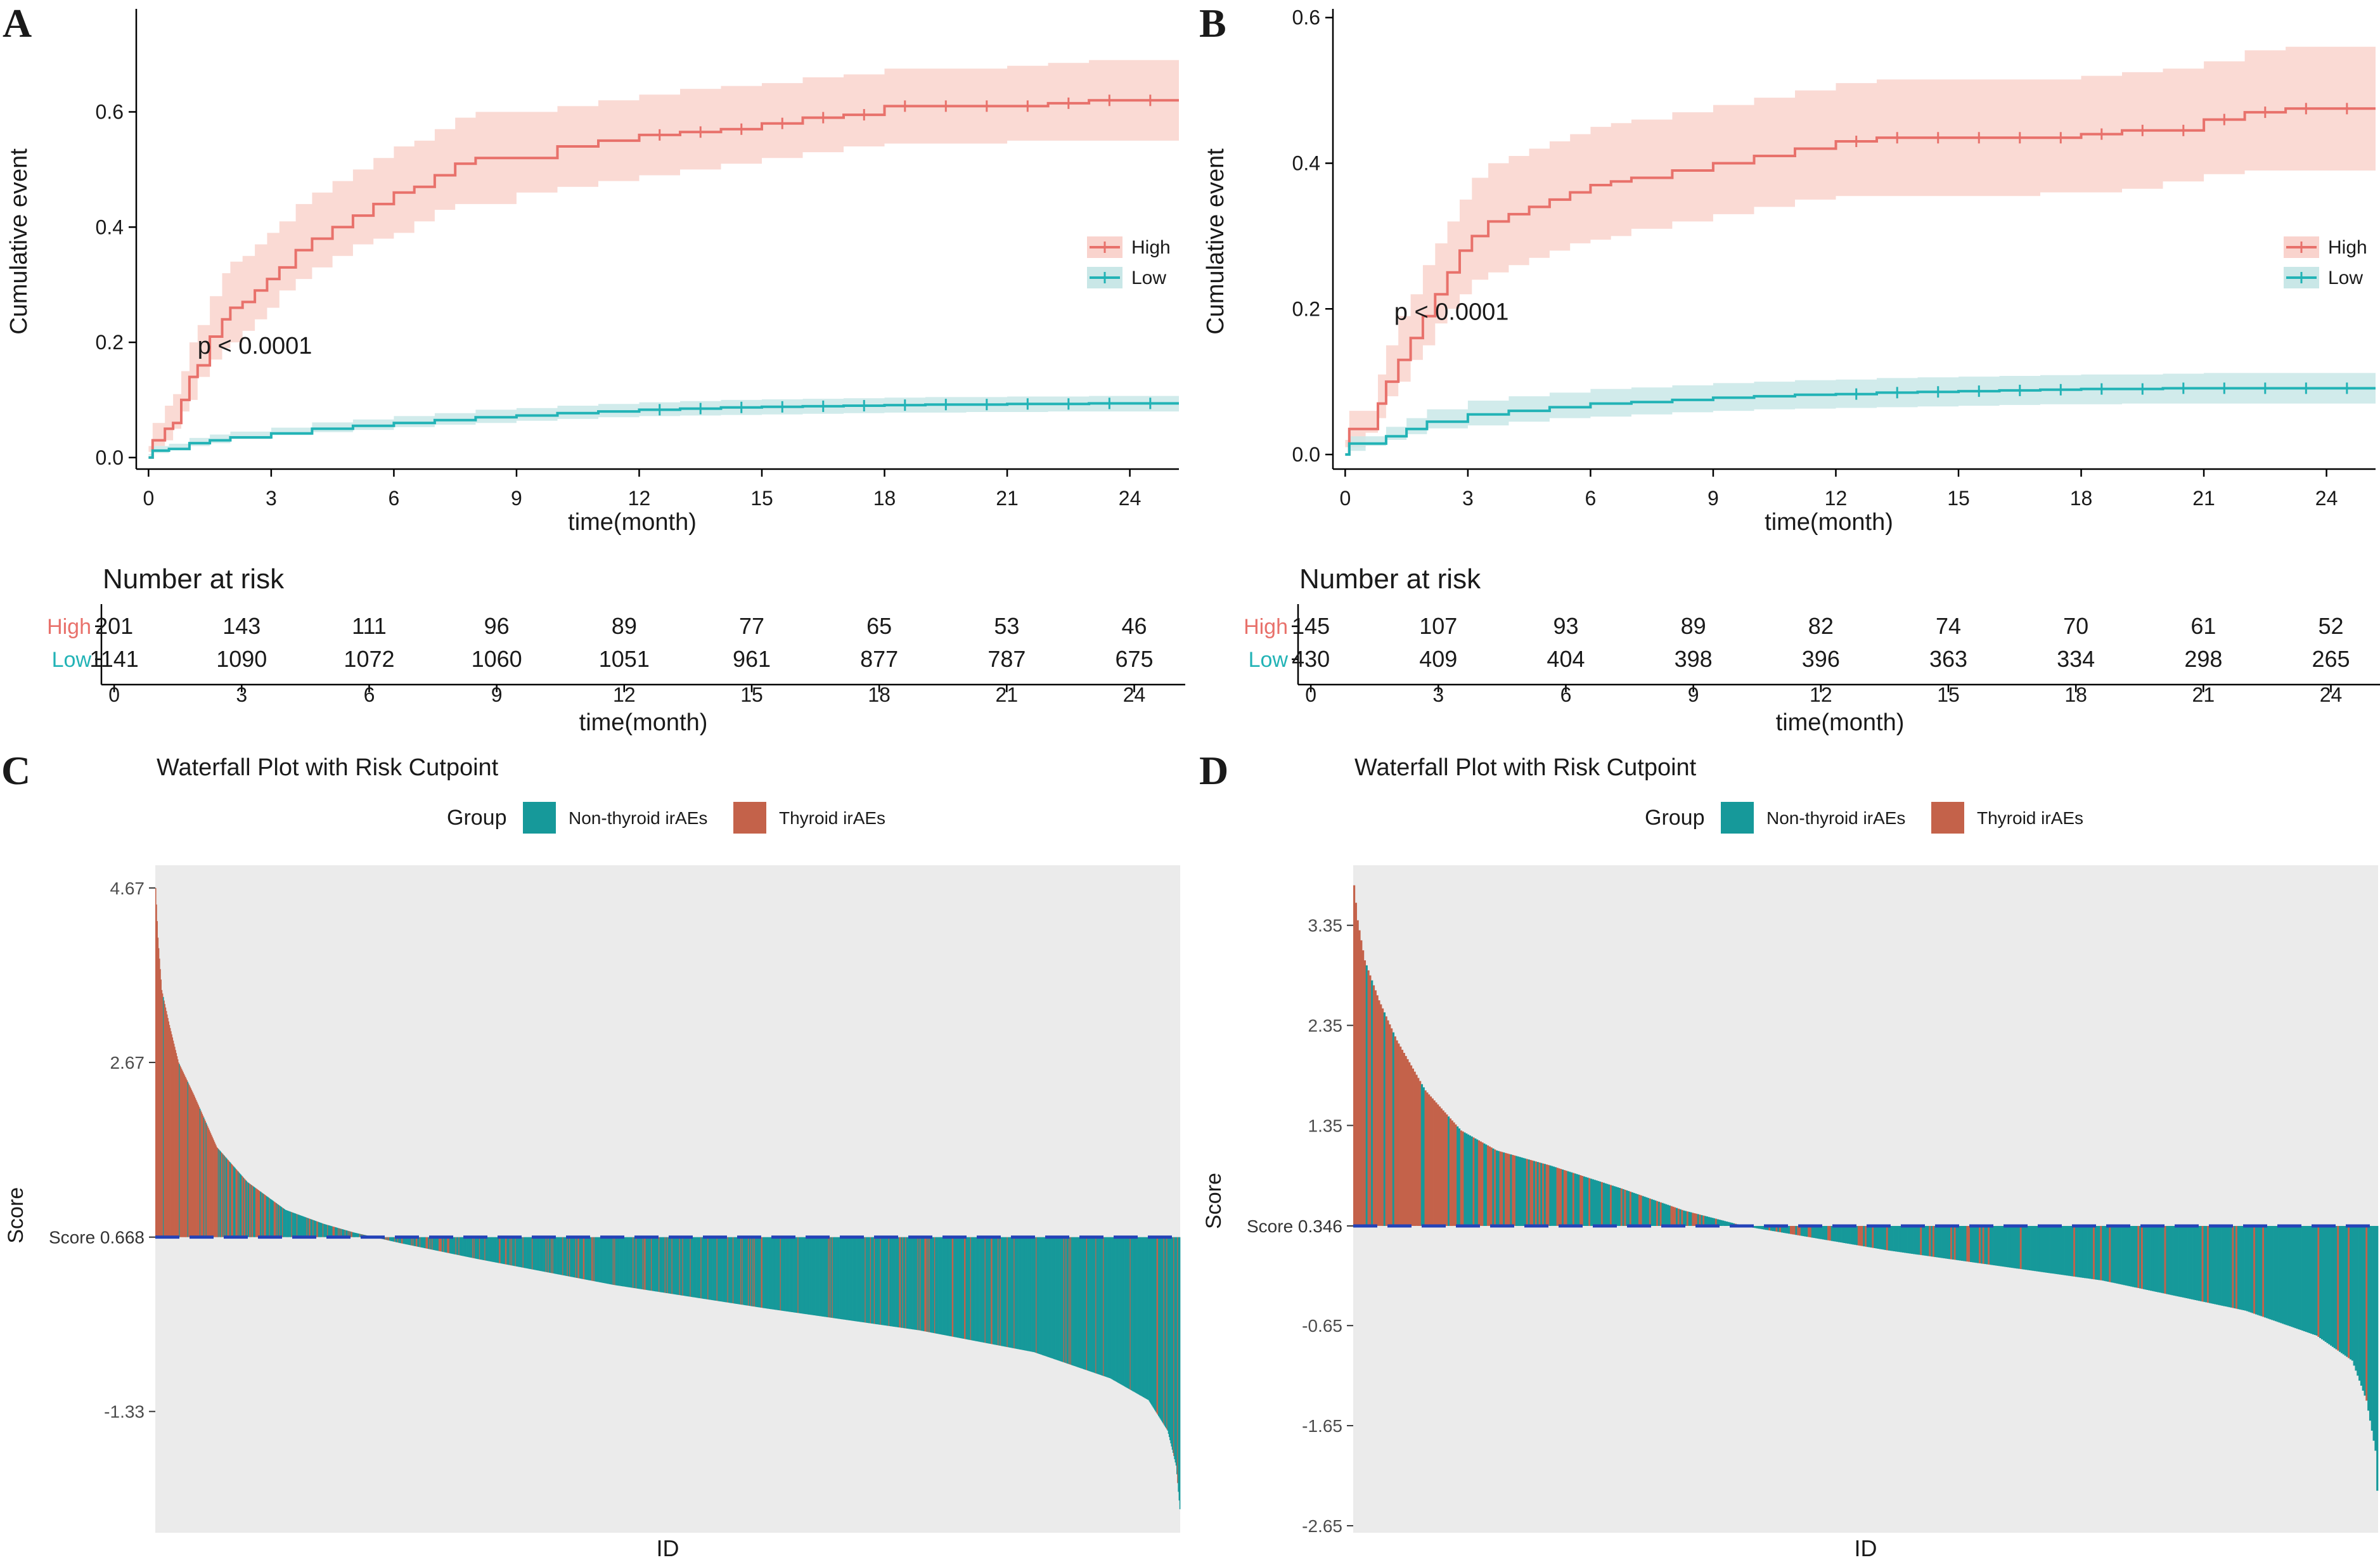 The width and height of the screenshot is (2380, 1560). Describe the element at coordinates (751, 694) in the screenshot. I see `risk-x-tick-label: 15` at that location.